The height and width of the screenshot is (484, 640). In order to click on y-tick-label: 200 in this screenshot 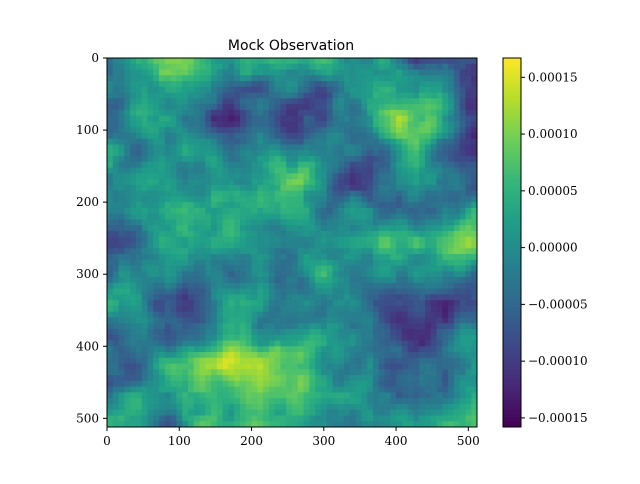, I will do `click(87, 202)`.